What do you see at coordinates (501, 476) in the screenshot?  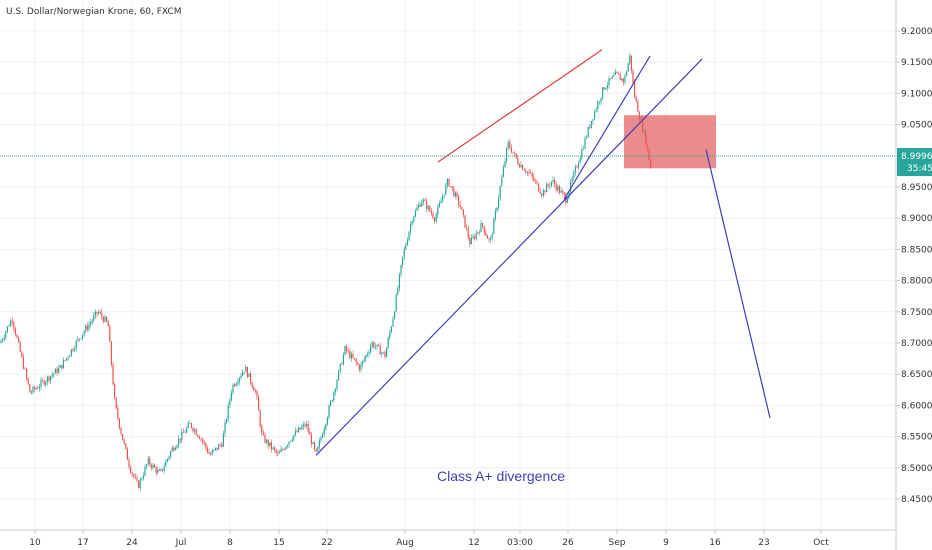 I see `divergence-annotation: Class A+ divergence` at bounding box center [501, 476].